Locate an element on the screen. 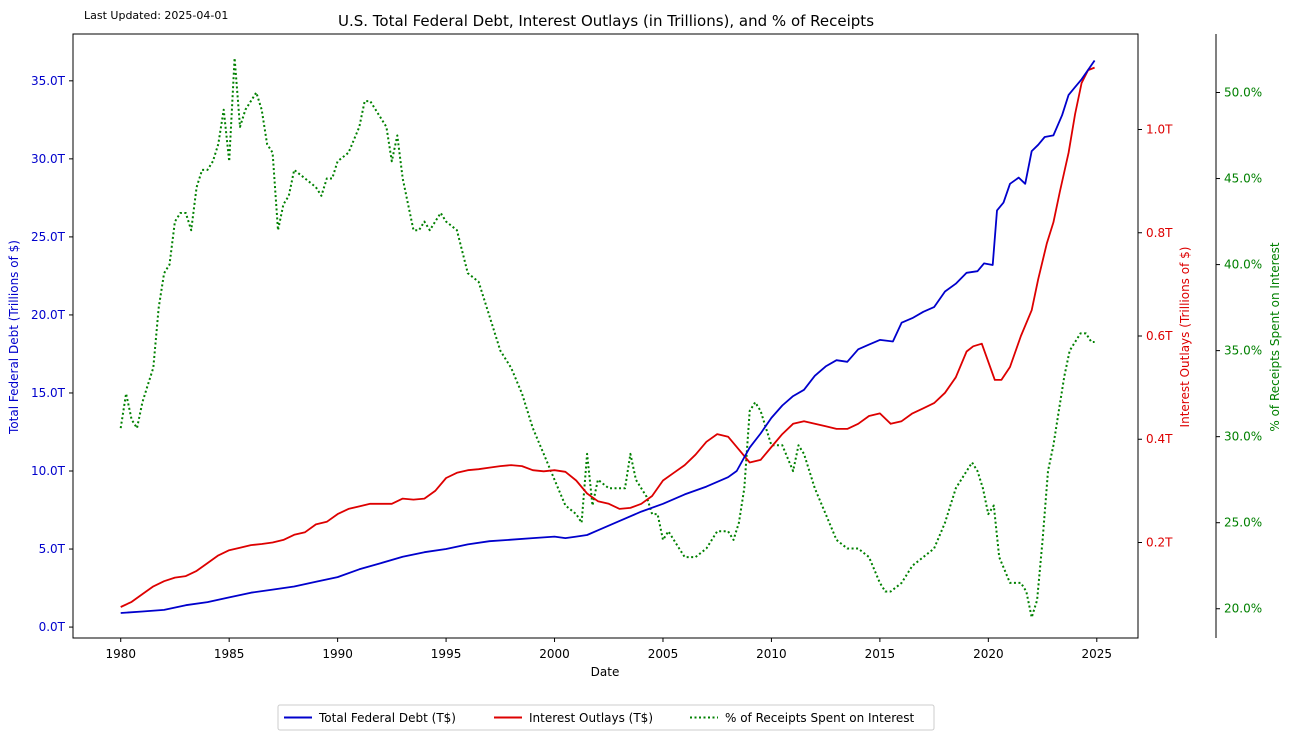 The width and height of the screenshot is (1292, 739). left-axis-ticks: 0.0T 5.0T 10.0T 15.0T 20.0T 25.0T 30.0T 35.0T is located at coordinates (52, 354).